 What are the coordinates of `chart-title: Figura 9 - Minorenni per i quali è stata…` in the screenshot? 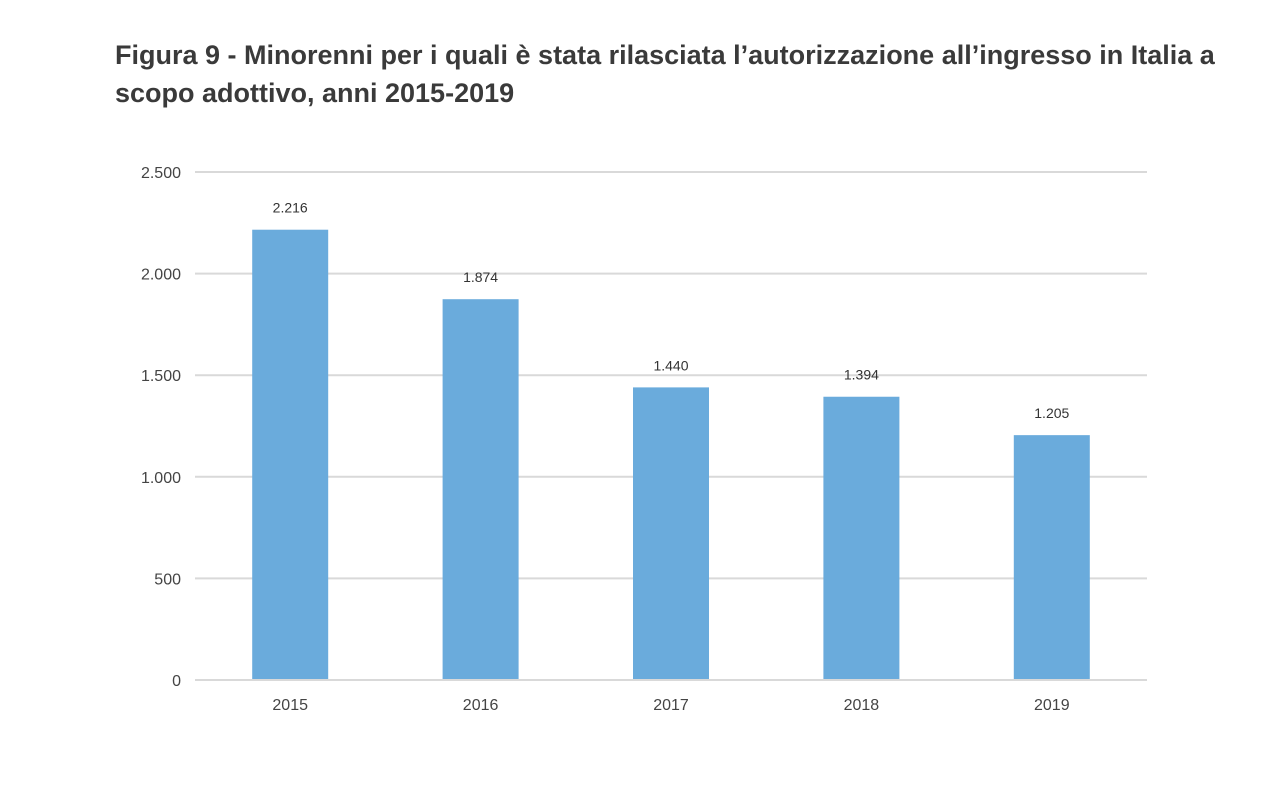 It's located at (665, 74).